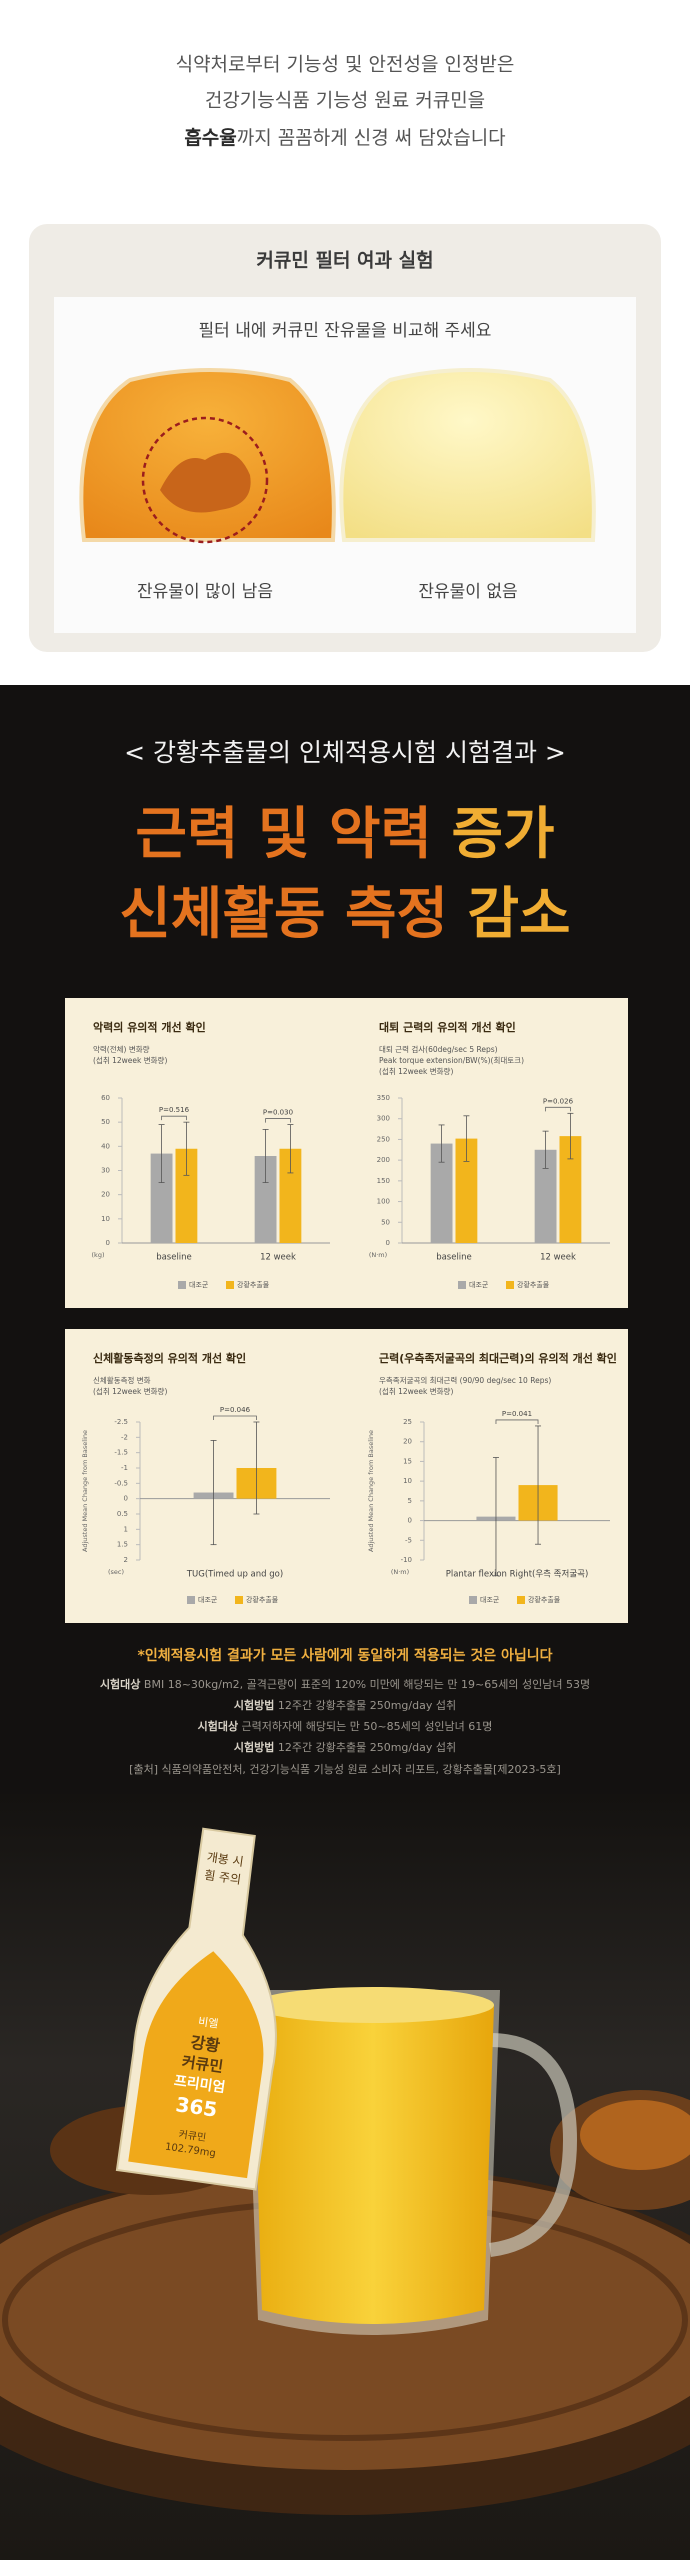 Image resolution: width=690 pixels, height=2560 pixels. Describe the element at coordinates (345, 65) in the screenshot. I see `intro-line: 식약처로부터 기능성 및 안전성을 인정받은` at that location.